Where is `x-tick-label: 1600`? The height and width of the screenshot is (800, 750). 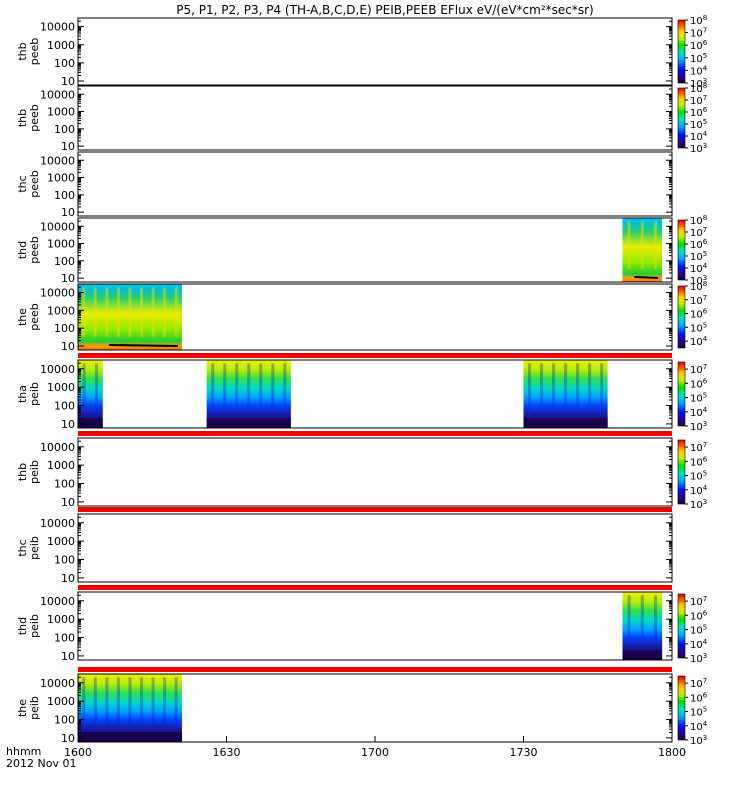
x-tick-label: 1600 is located at coordinates (78, 752).